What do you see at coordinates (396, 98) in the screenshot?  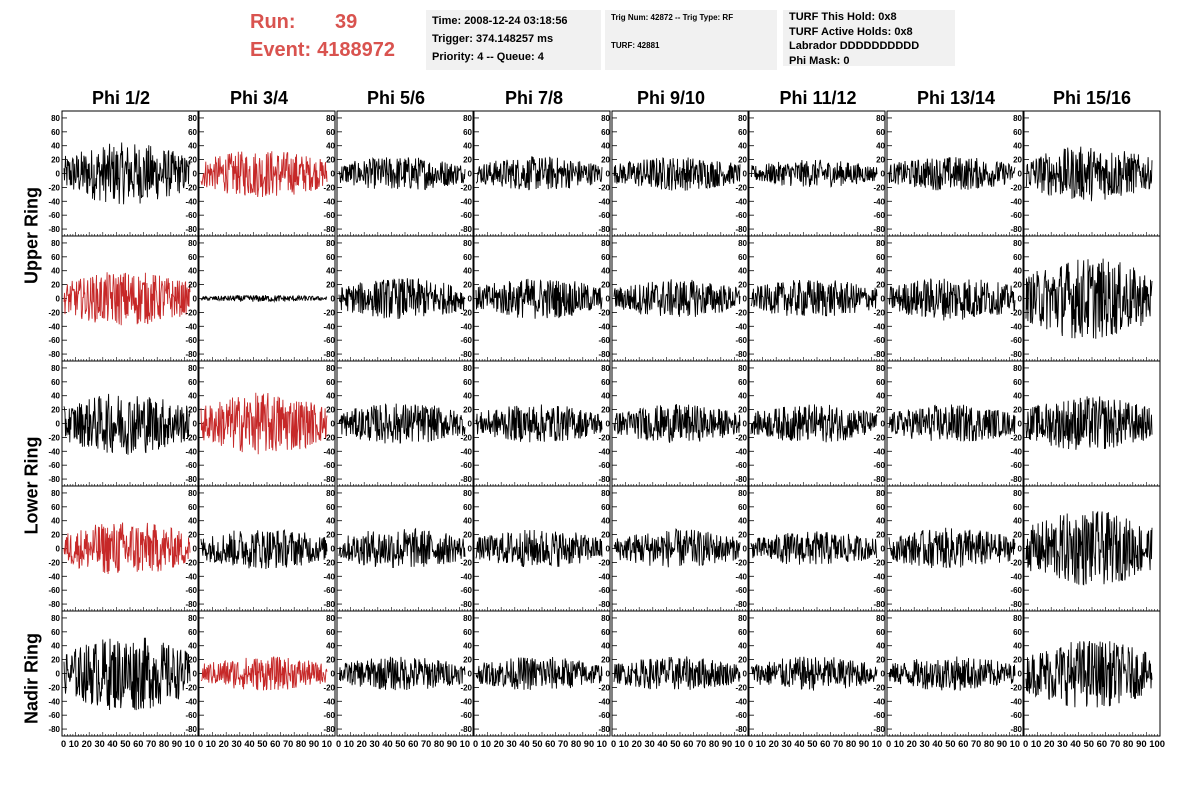 I see `column-title-phi-5-6: Phi 5/6` at bounding box center [396, 98].